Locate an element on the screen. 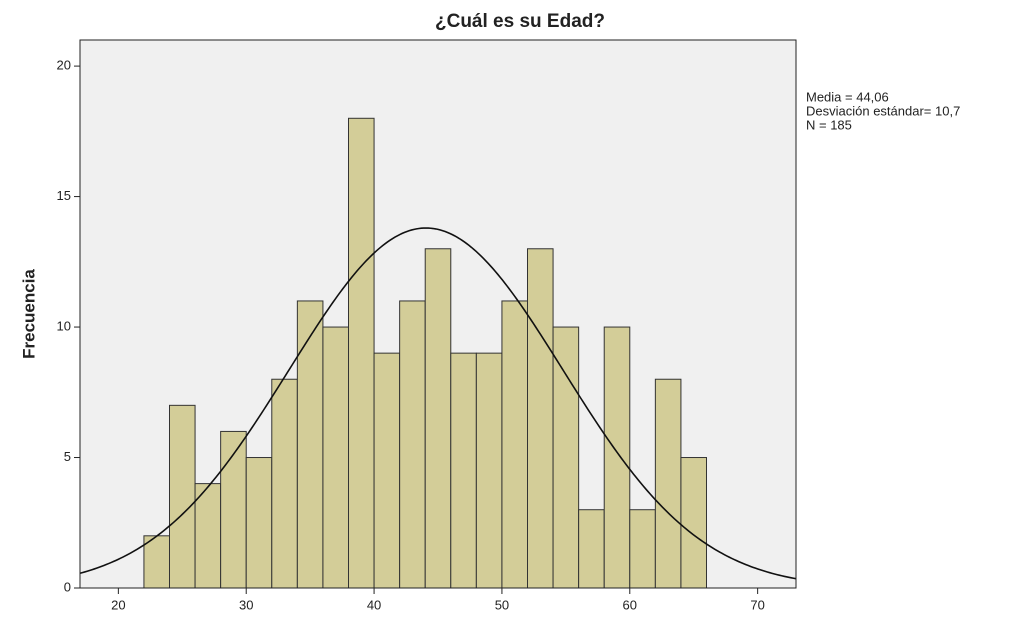 The height and width of the screenshot is (619, 1027). y-tick-label: 20 is located at coordinates (64, 65).